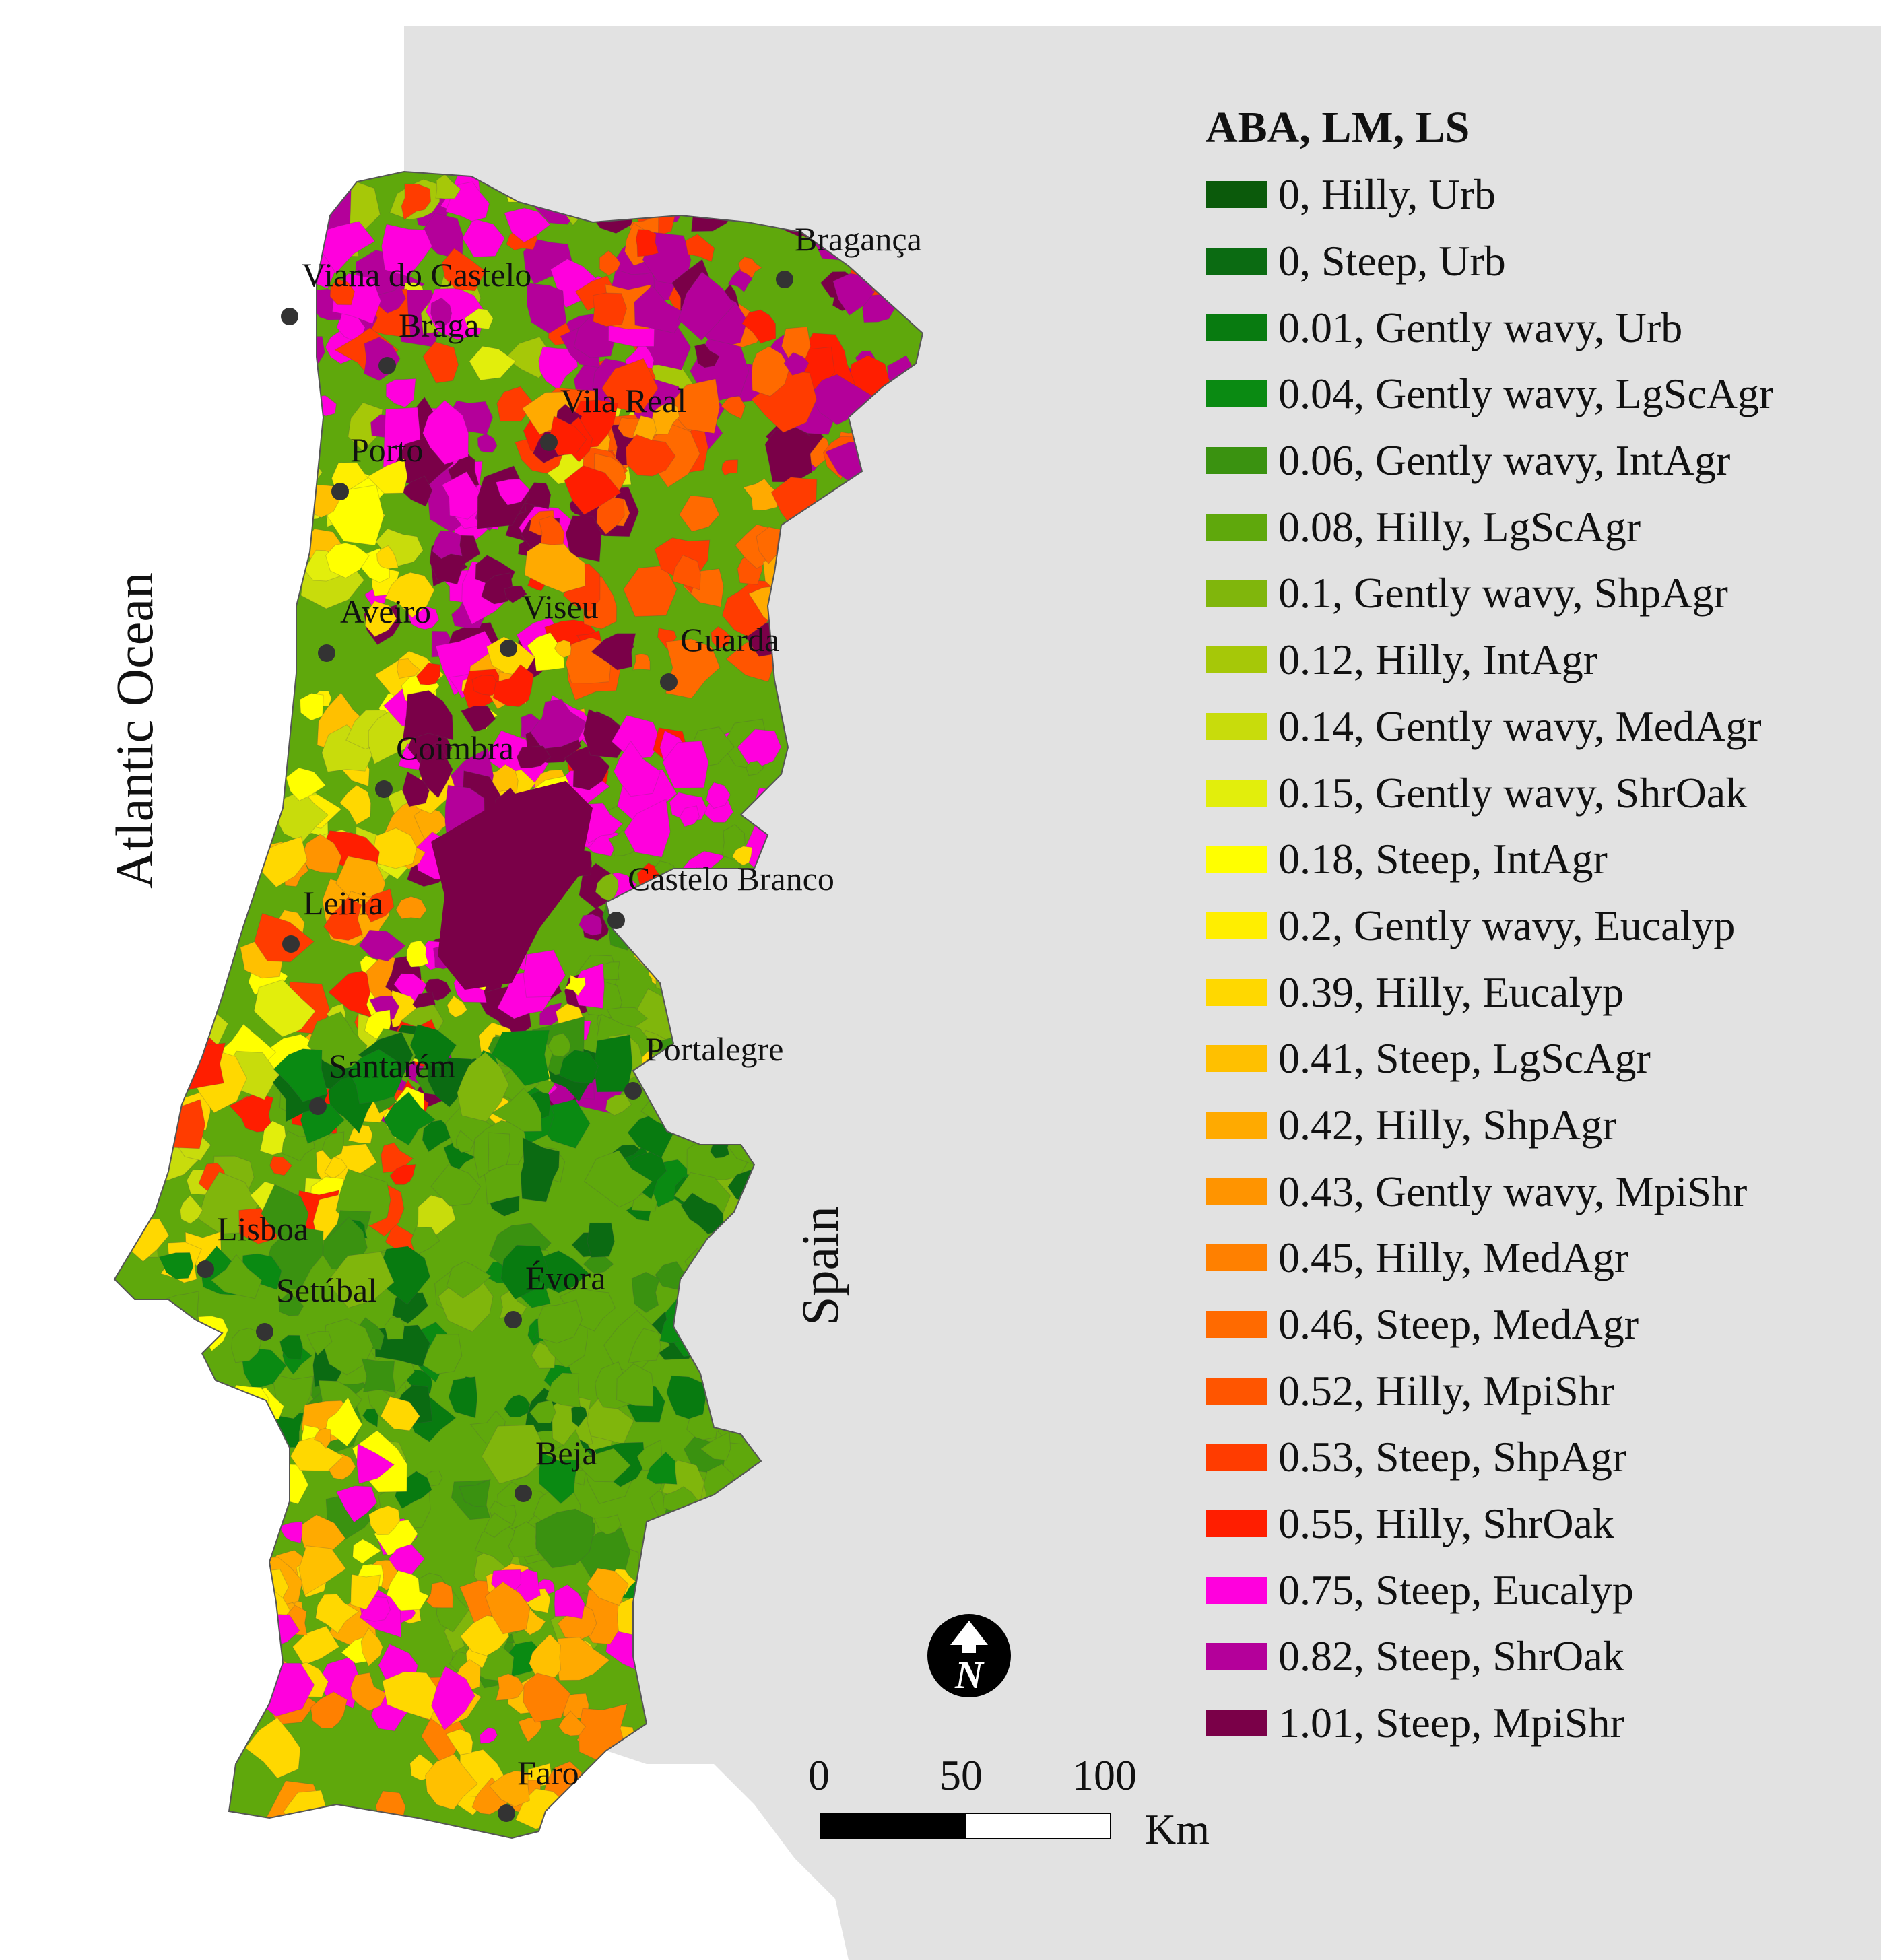 This screenshot has height=1960, width=1881. Describe the element at coordinates (1539, 261) in the screenshot. I see `legend-item: 0, Steep, Urb` at that location.